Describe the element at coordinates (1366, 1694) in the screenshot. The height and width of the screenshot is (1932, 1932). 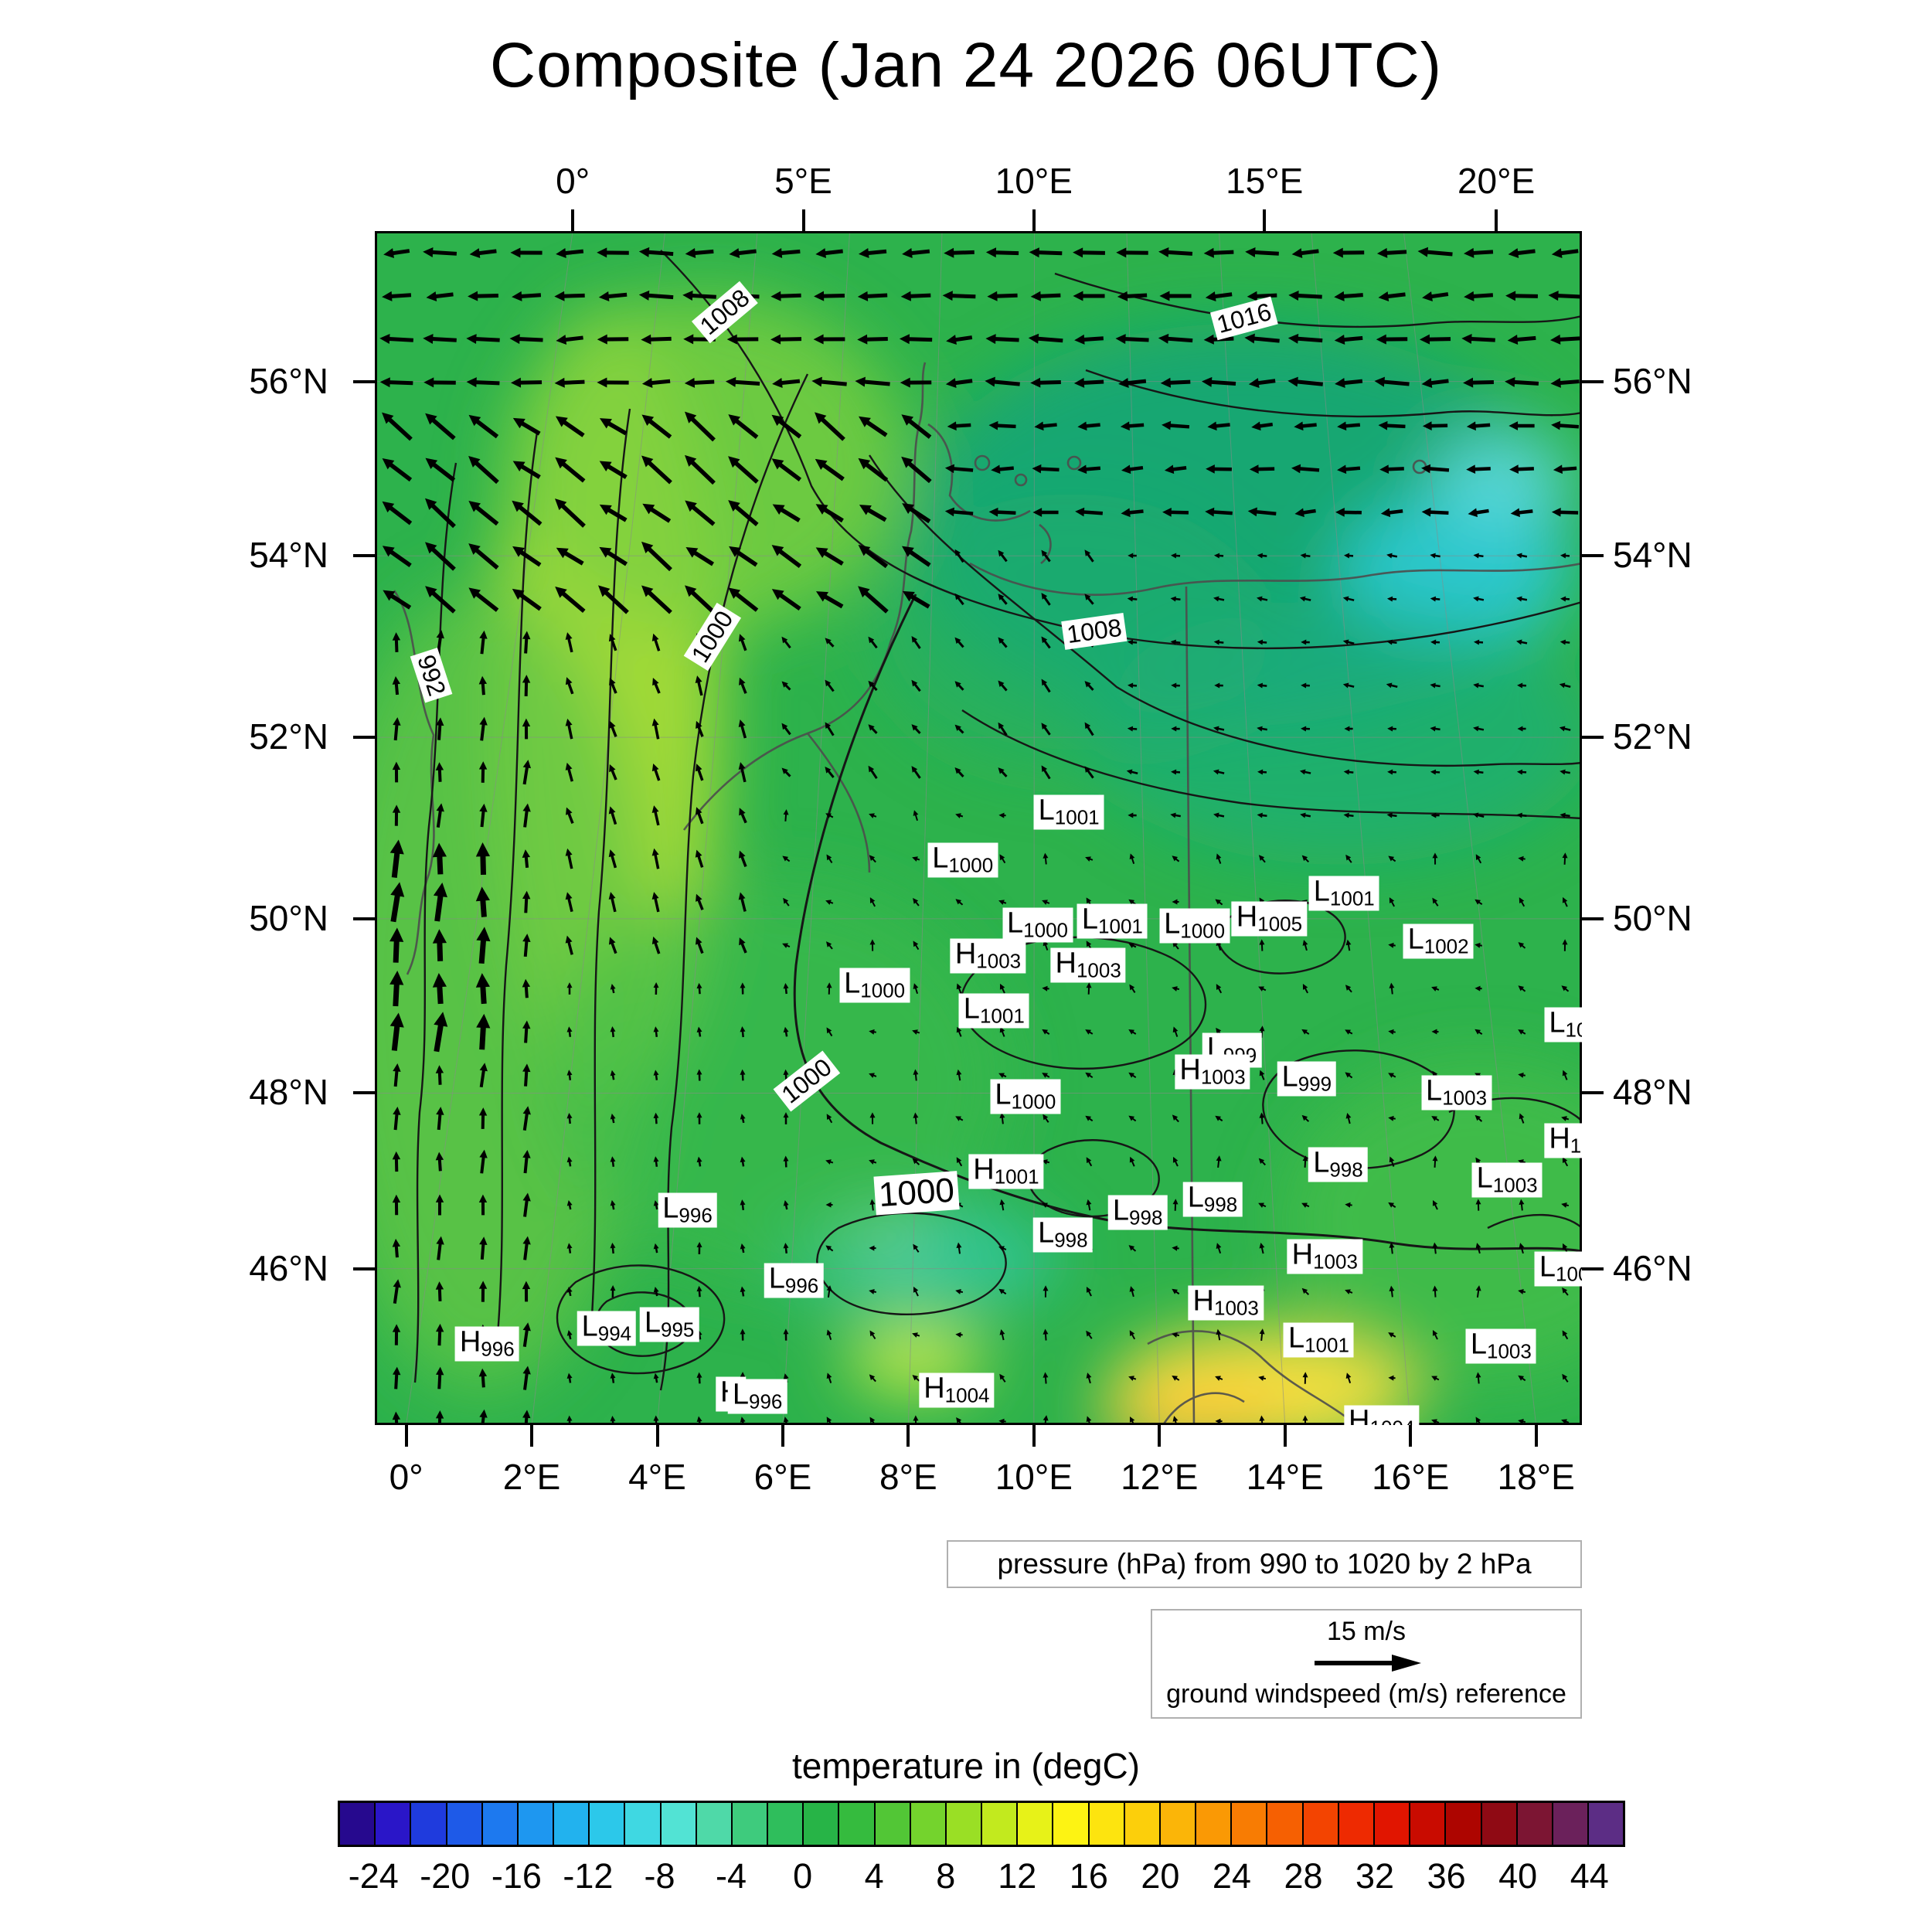
I see `wind-ref-label: ground windspeed (m/s) reference` at that location.